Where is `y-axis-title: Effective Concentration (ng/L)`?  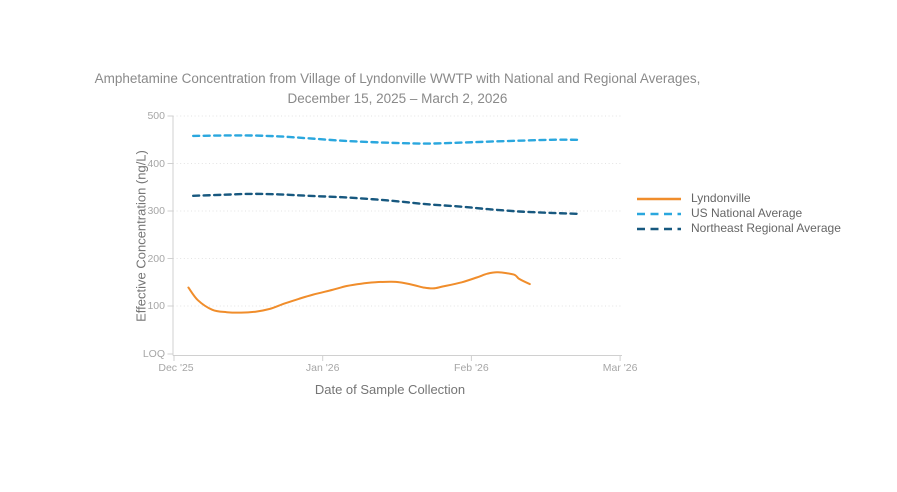 y-axis-title: Effective Concentration (ng/L) is located at coordinates (141, 236).